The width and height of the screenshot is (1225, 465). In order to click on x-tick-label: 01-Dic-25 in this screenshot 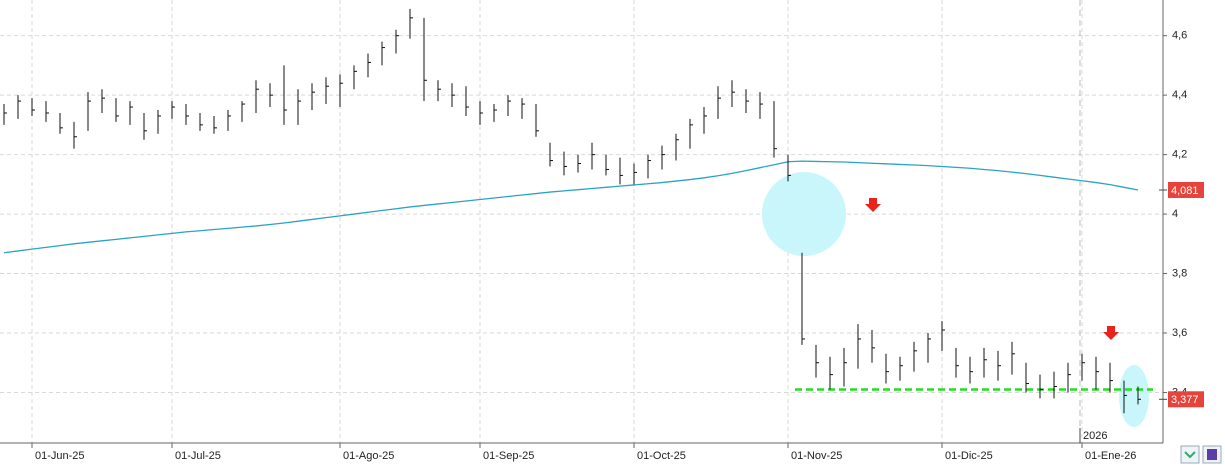, I will do `click(969, 456)`.